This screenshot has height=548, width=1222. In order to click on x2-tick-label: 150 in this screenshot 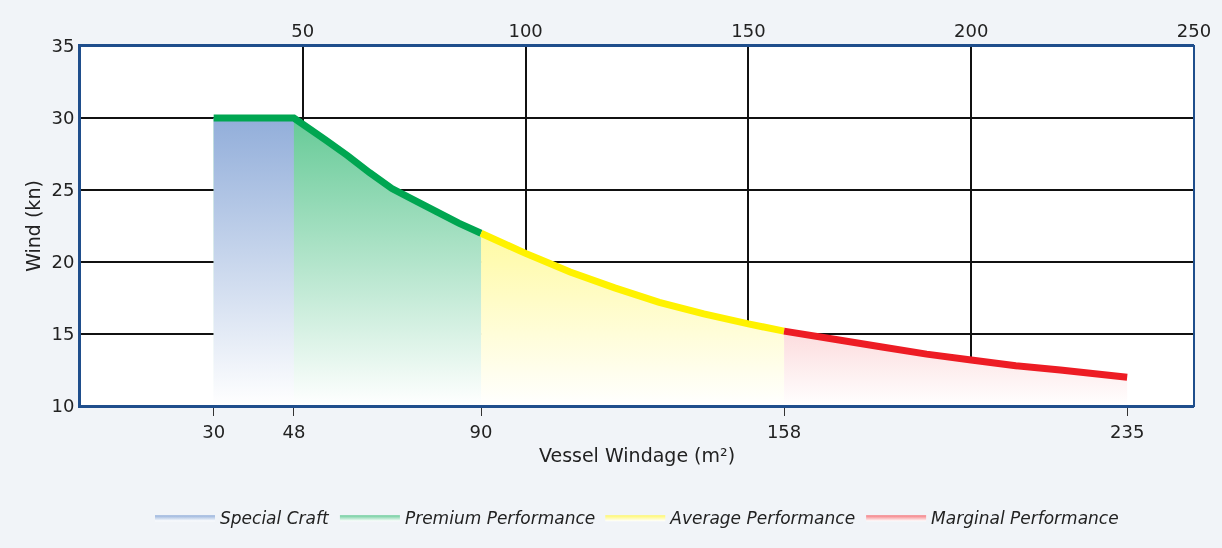, I will do `click(748, 30)`.